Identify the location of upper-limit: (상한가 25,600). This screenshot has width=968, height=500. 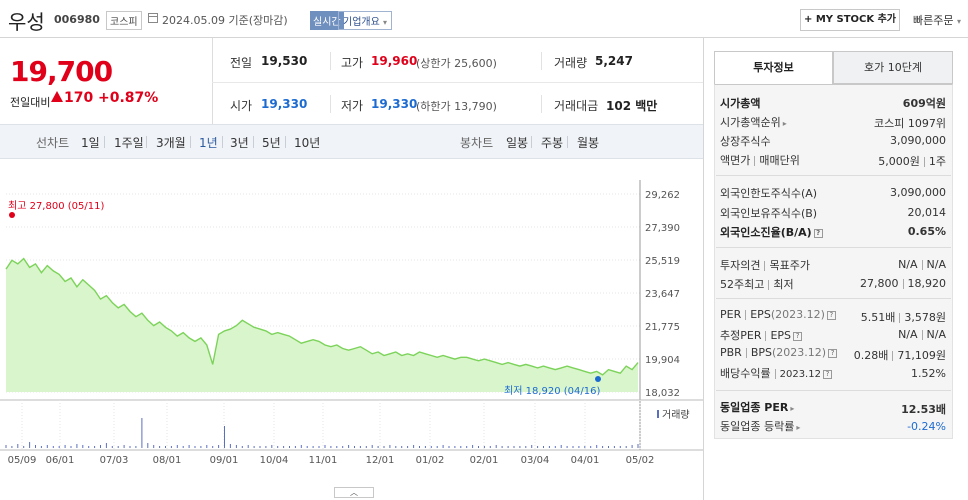
(456, 63).